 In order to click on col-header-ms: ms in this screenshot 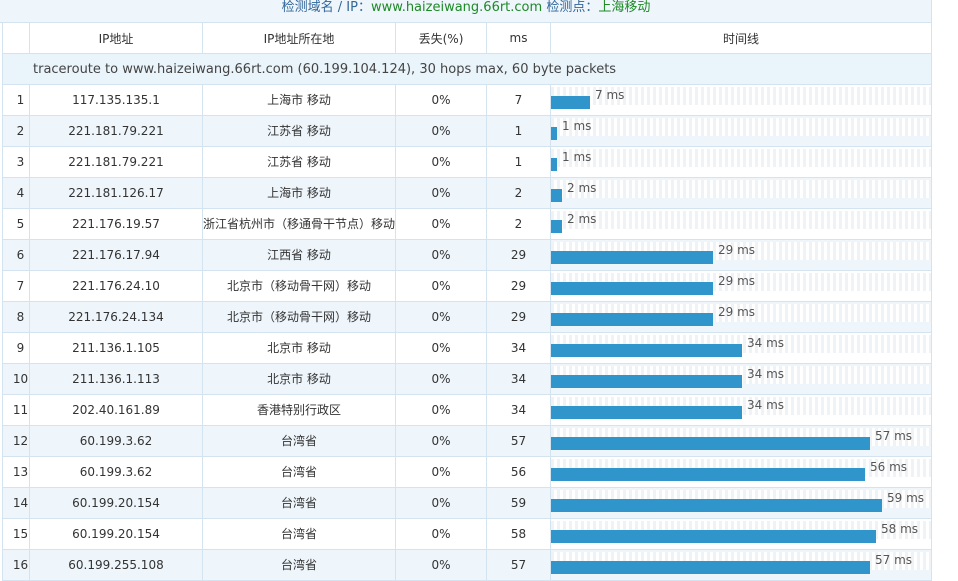, I will do `click(518, 38)`.